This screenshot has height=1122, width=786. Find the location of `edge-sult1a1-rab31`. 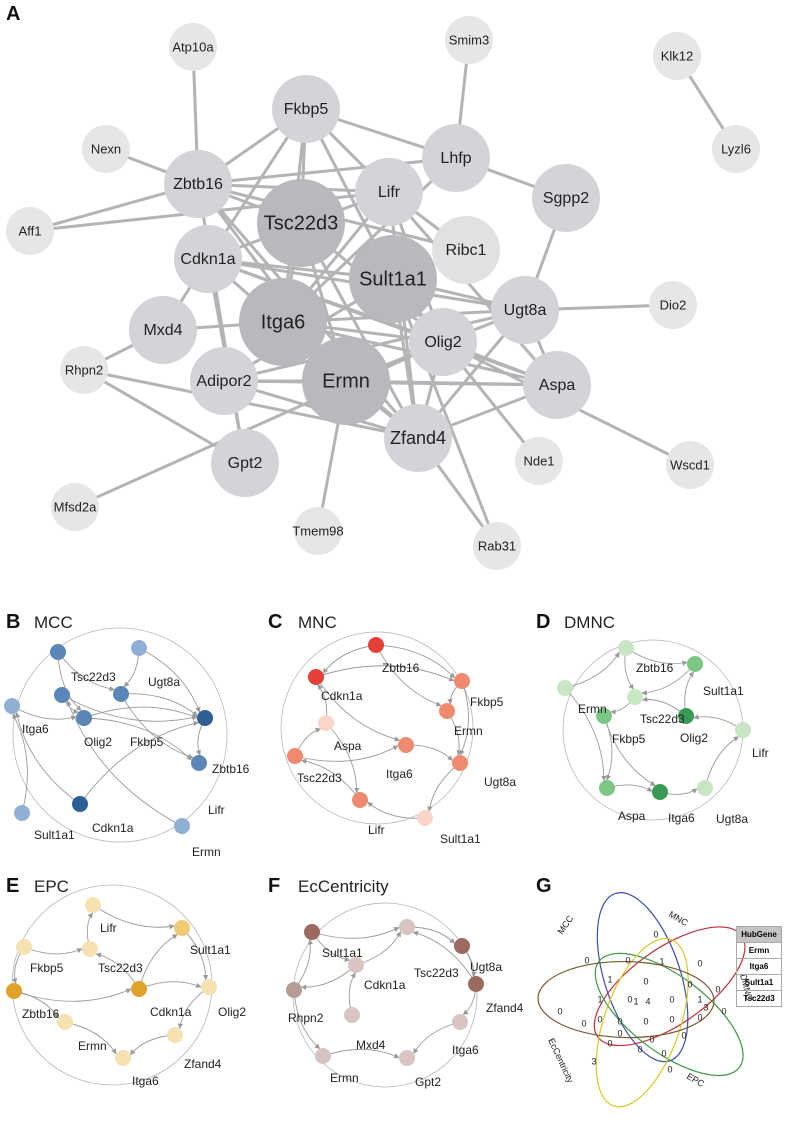

edge-sult1a1-rab31 is located at coordinates (445, 412).